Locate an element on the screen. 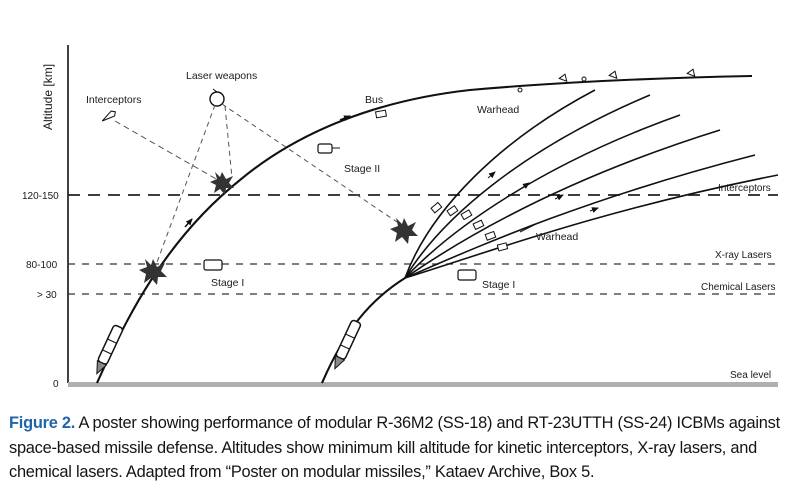 This screenshot has width=801, height=500. left-rocket-icon is located at coordinates (110, 349).